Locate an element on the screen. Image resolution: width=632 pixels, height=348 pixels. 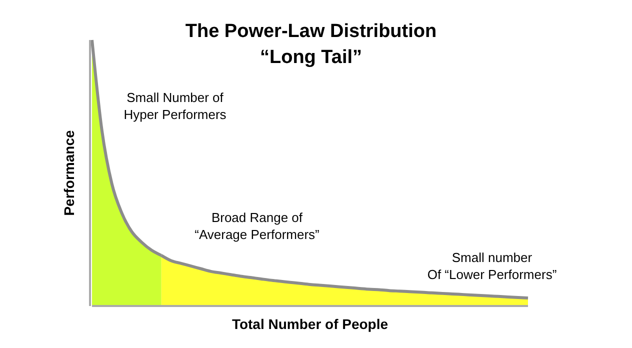
chart-subtitle: “Long Tail” is located at coordinates (311, 57).